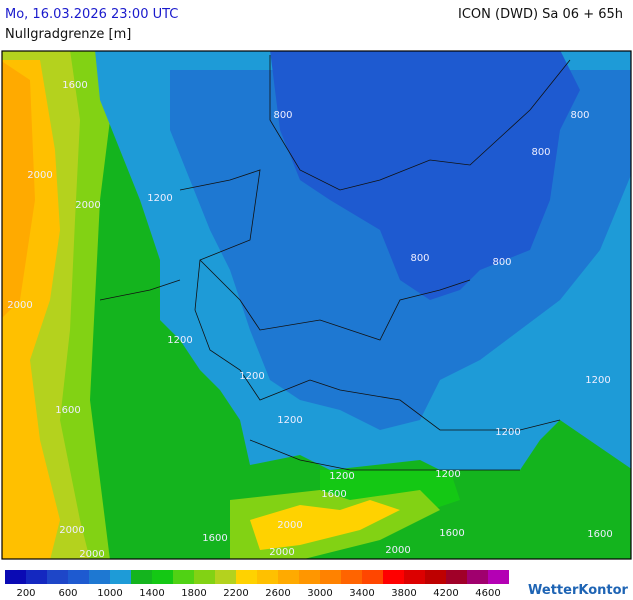 Image resolution: width=633 pixels, height=600 pixels. What do you see at coordinates (109, 593) in the screenshot?
I see `legend-label: 1000` at bounding box center [109, 593].